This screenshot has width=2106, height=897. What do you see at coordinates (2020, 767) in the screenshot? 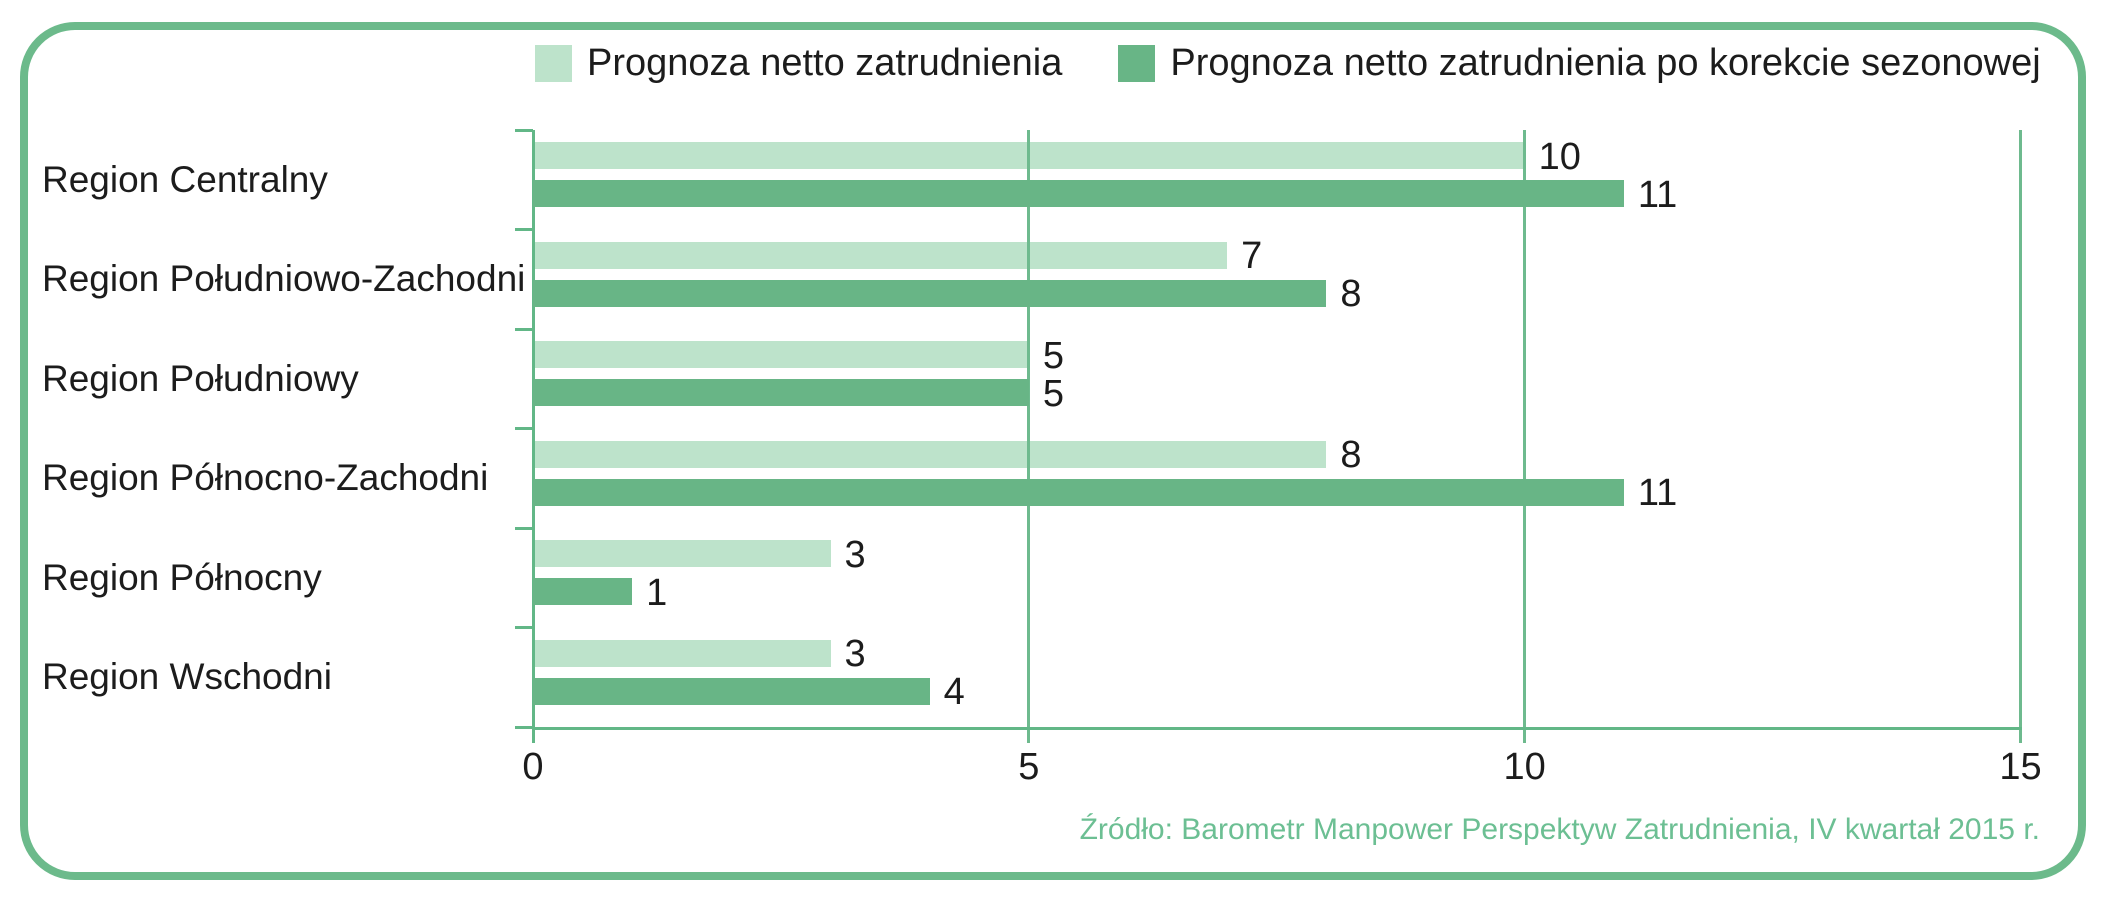
I see `x-tick-label: 15` at bounding box center [2020, 767].